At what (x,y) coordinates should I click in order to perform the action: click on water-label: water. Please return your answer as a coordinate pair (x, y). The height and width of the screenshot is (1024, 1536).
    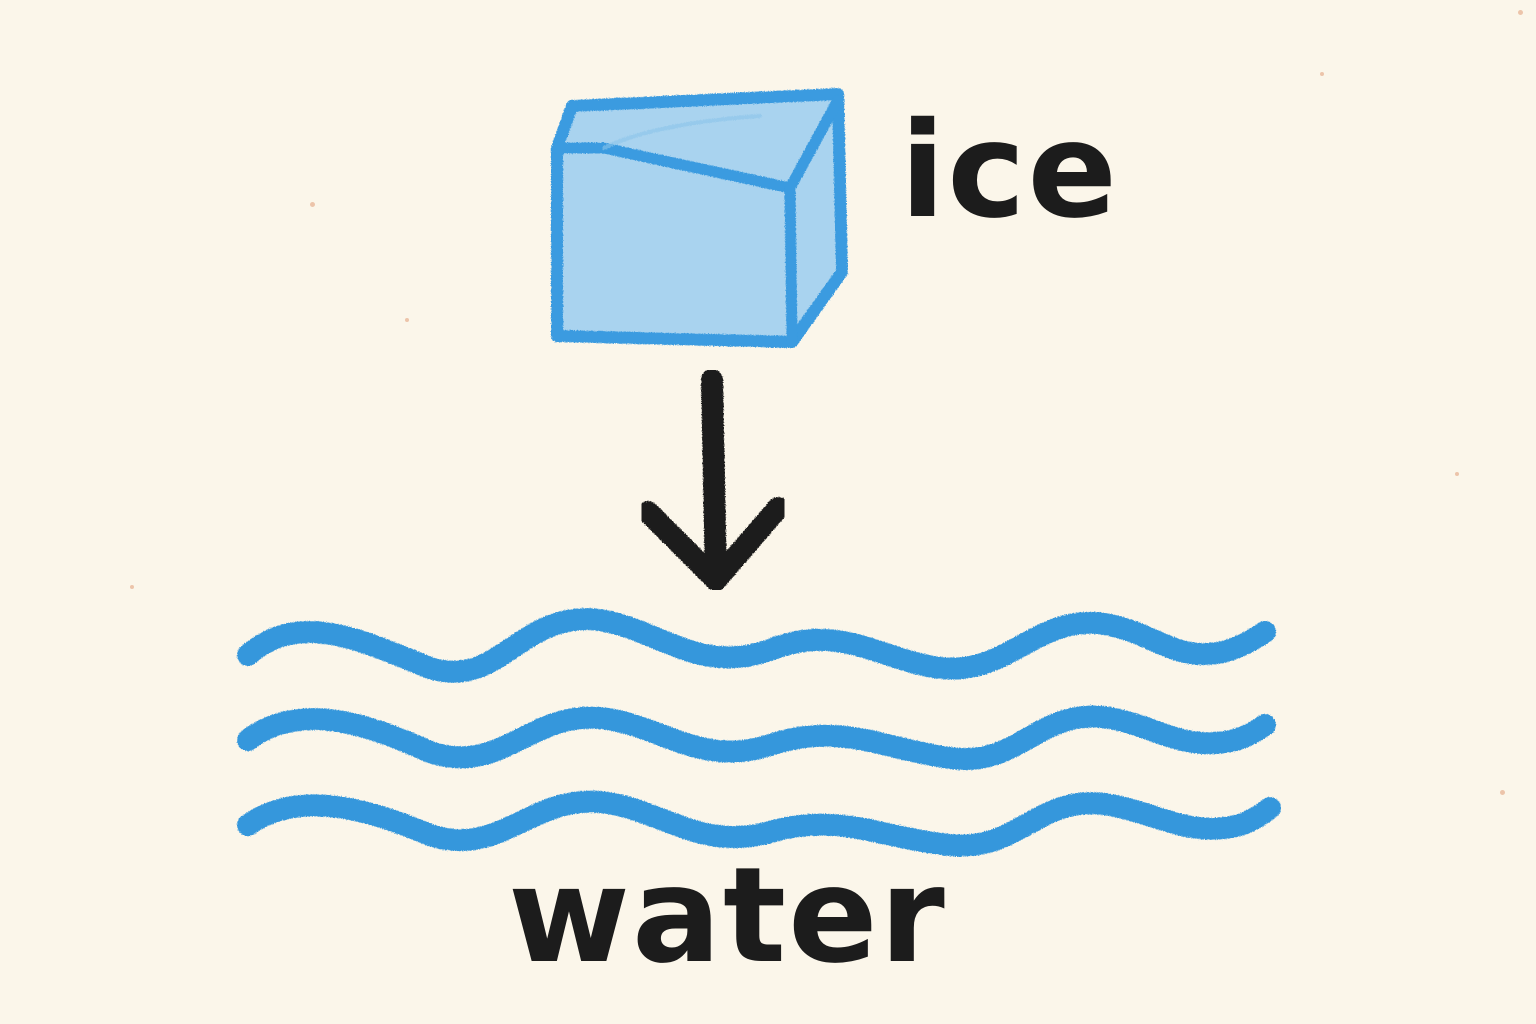
    Looking at the image, I should click on (727, 916).